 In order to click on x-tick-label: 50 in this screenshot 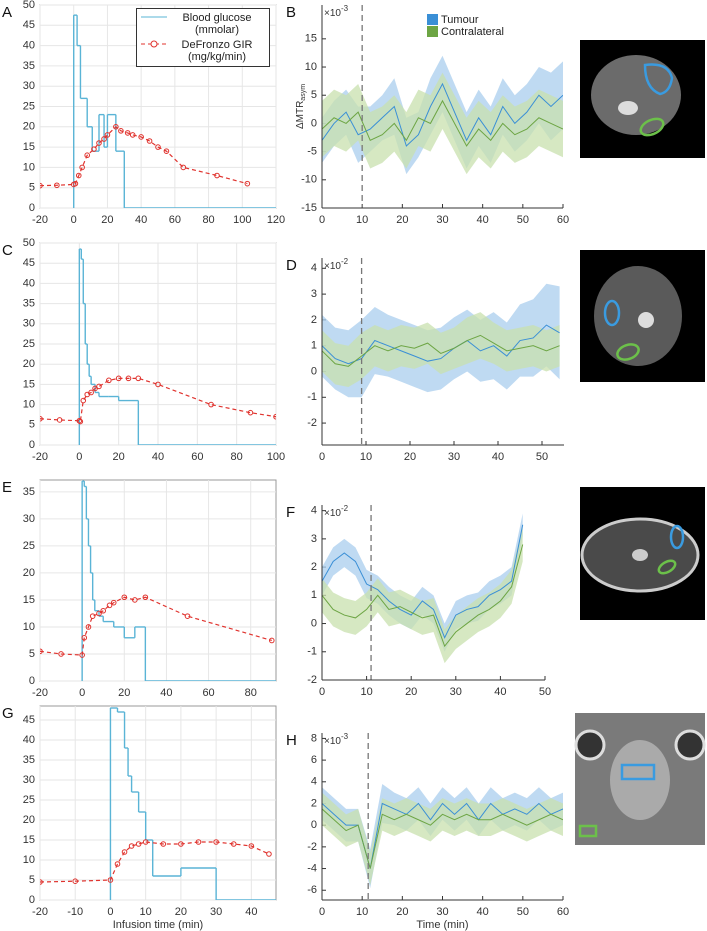, I will do `click(523, 220)`.